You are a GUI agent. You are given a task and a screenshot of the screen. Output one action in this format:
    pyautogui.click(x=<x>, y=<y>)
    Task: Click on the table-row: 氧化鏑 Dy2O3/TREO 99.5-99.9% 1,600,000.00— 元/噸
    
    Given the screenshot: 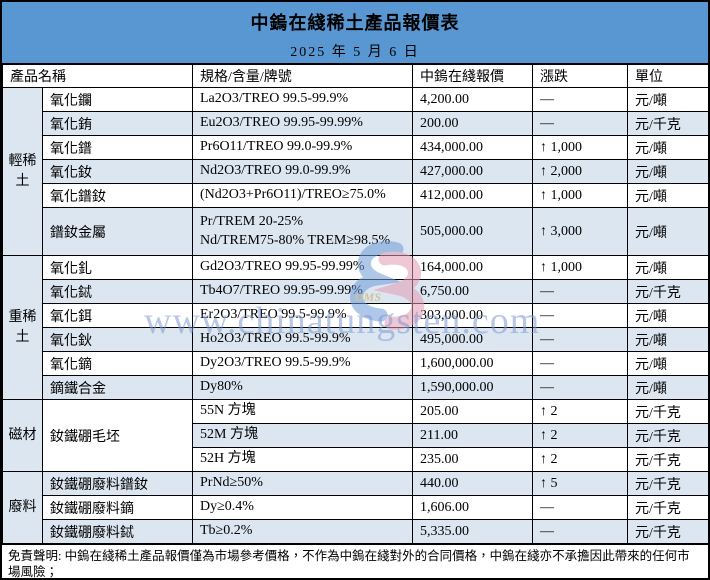 What is the action you would take?
    pyautogui.click(x=355, y=363)
    